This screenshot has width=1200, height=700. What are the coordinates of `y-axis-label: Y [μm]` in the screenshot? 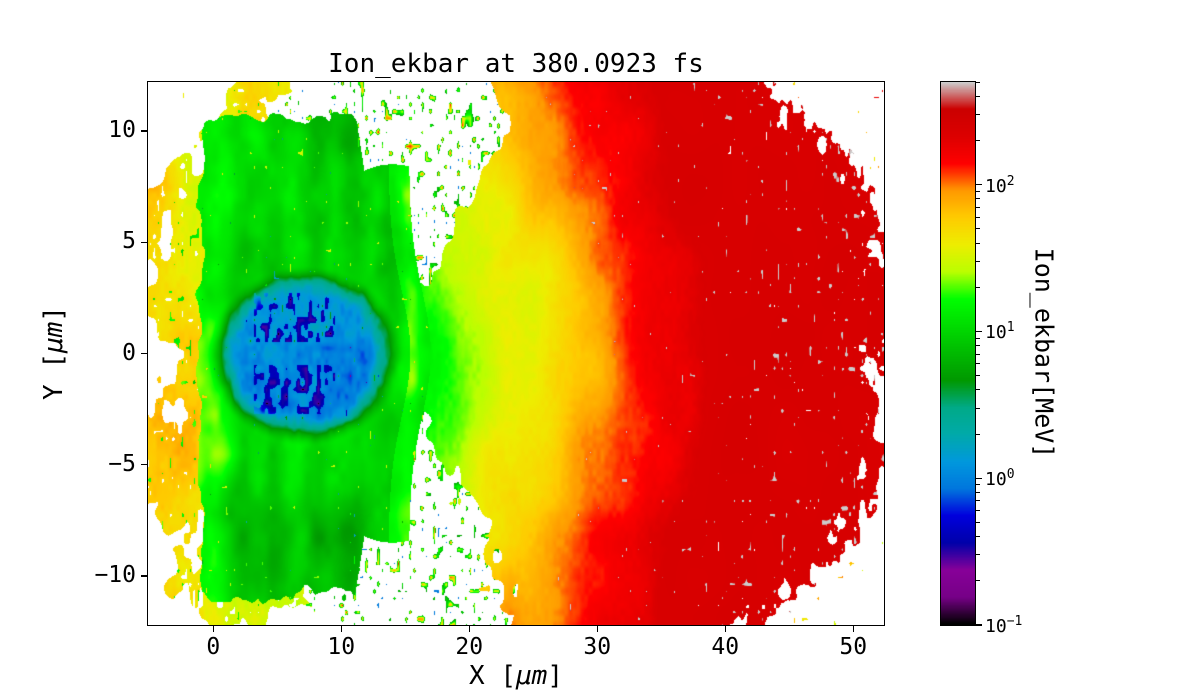 It's located at (54, 353).